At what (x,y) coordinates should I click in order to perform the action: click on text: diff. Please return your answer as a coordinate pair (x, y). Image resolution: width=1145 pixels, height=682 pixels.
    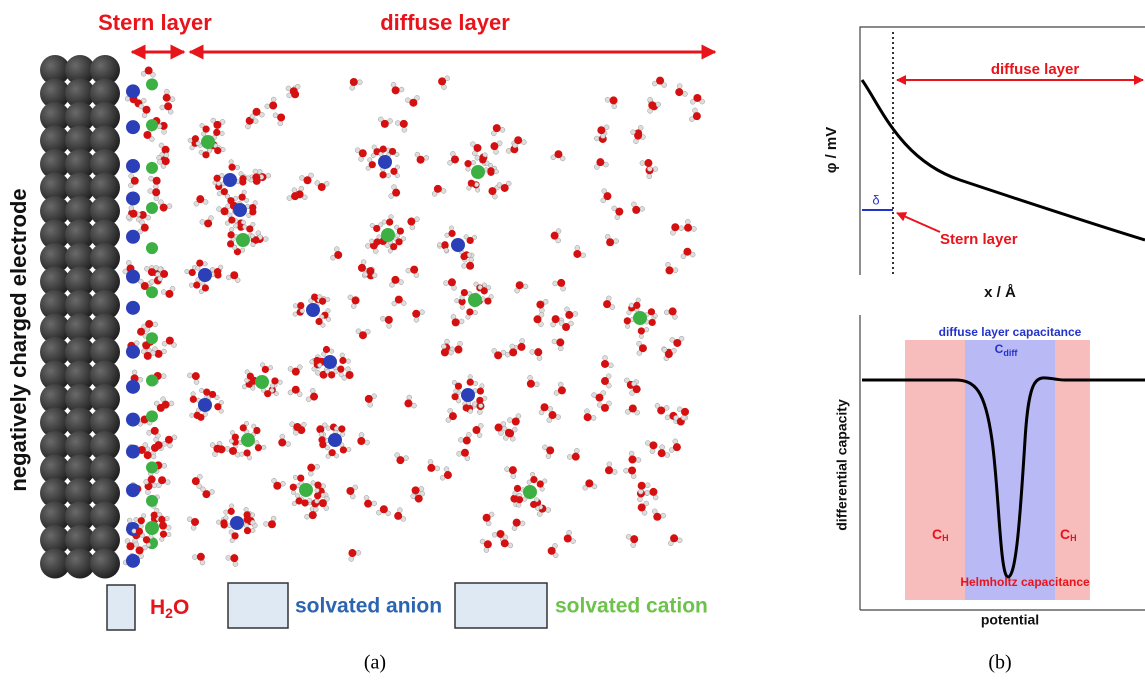
    Looking at the image, I should click on (1010, 353).